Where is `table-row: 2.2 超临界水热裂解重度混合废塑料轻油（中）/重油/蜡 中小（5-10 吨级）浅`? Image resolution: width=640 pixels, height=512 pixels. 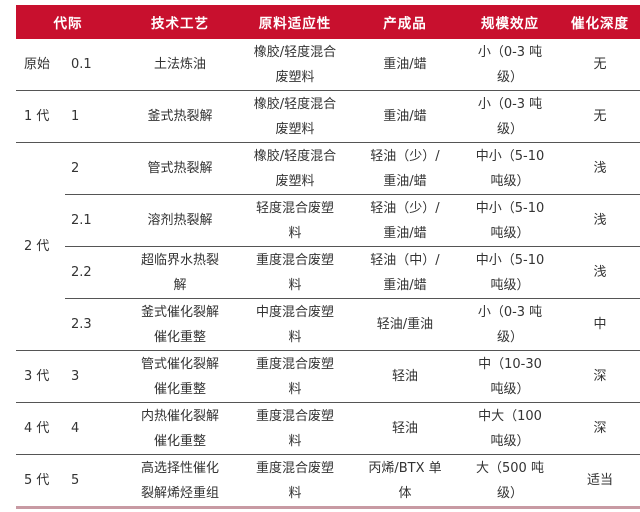
table-row: 2.2 超临界水热裂解重度混合废塑料轻油（中）/重油/蜡 中小（5-10 吨级）浅 is located at coordinates (328, 272).